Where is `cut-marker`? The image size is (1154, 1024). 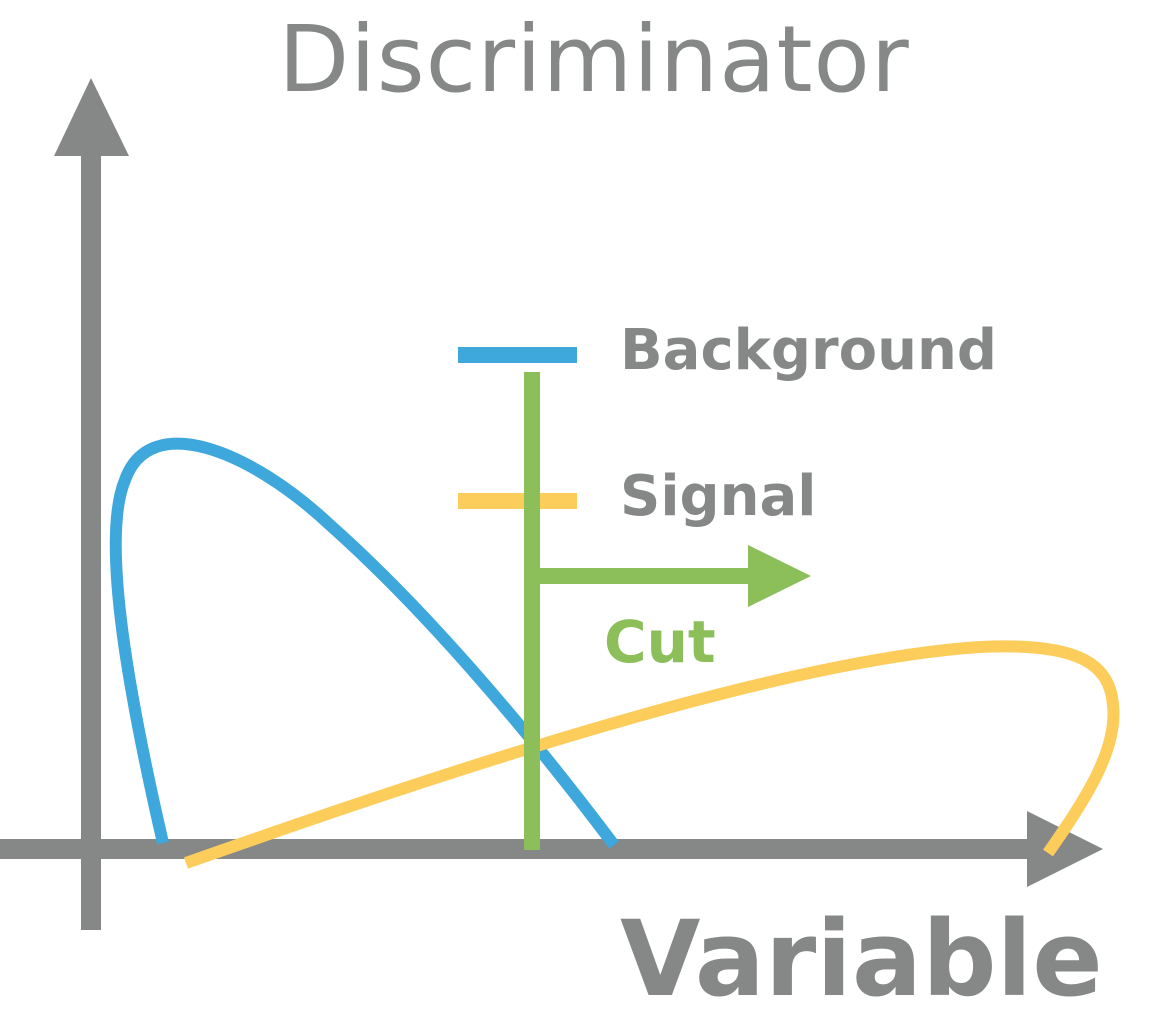
cut-marker is located at coordinates (667, 611).